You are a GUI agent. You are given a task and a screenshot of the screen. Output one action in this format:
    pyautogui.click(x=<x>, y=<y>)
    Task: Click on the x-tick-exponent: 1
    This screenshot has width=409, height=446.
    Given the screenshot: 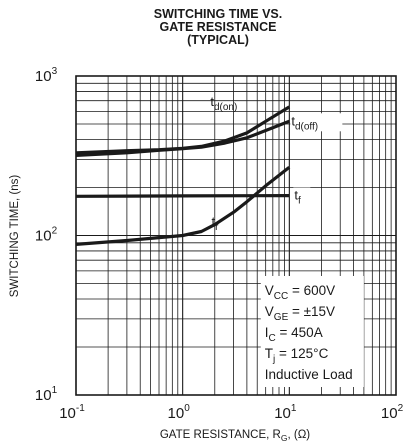 What is the action you would take?
    pyautogui.click(x=294, y=408)
    